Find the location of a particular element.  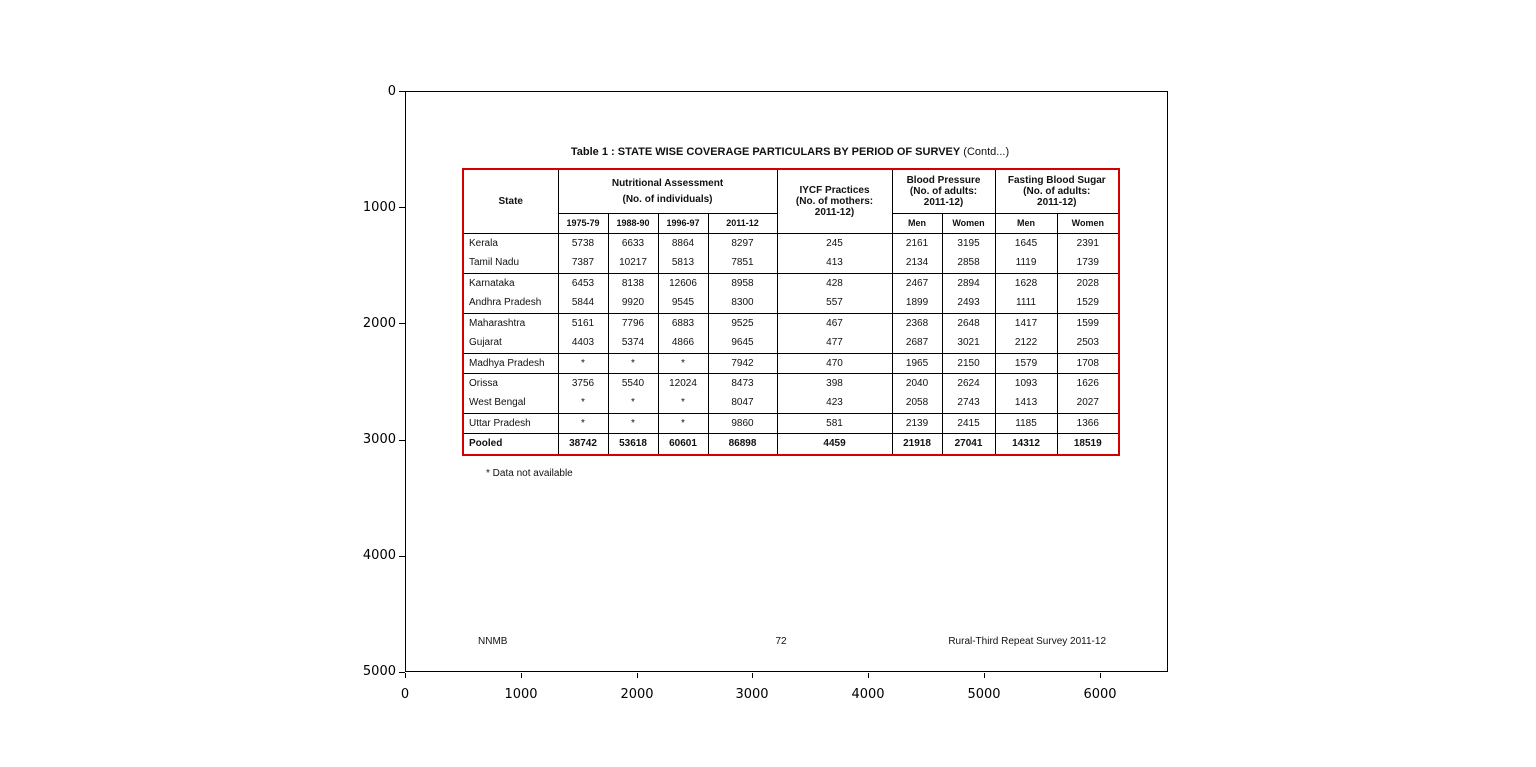

value-cell: 245 is located at coordinates (834, 243).